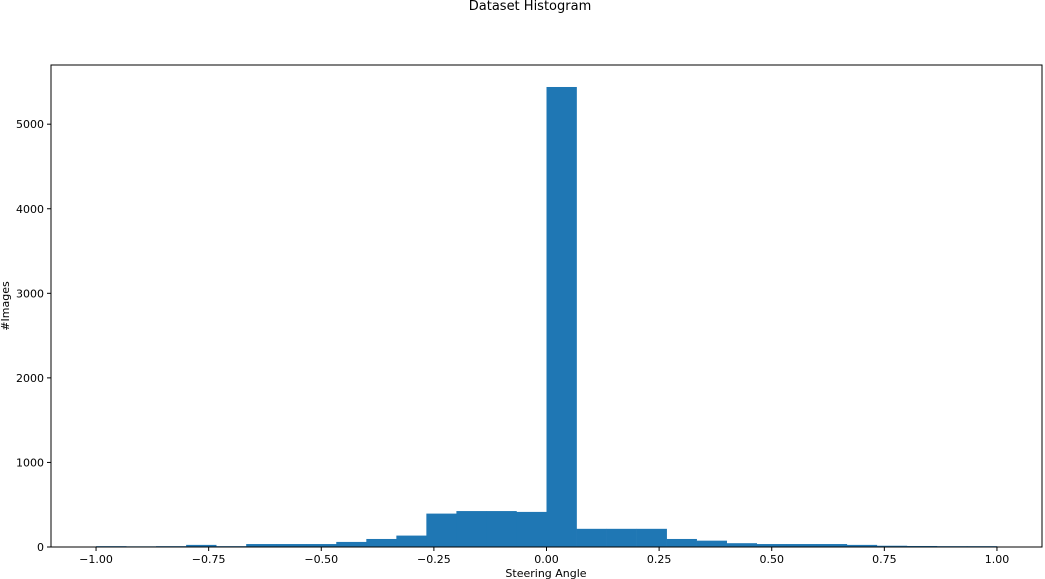  Describe the element at coordinates (771, 559) in the screenshot. I see `x-tick-label: 0.50` at that location.